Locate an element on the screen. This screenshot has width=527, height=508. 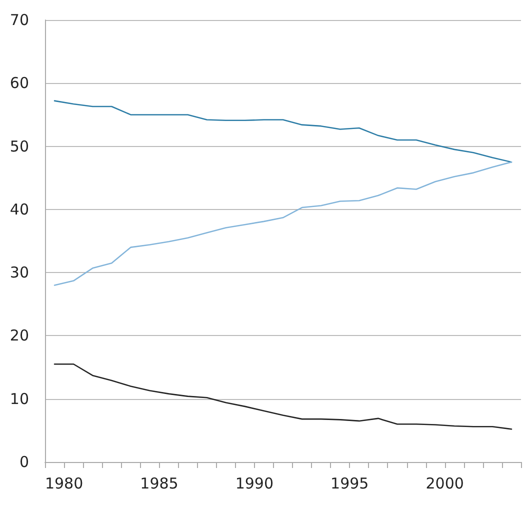
y-tick-label: 10 is located at coordinates (19, 399).